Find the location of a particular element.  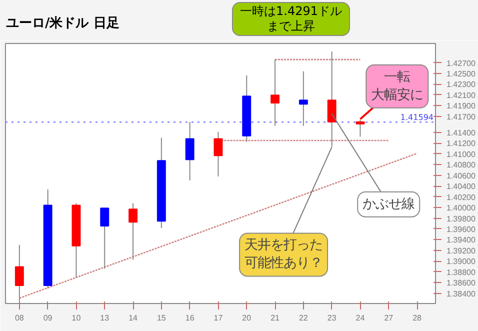

x-tick-label: 24 is located at coordinates (361, 318).